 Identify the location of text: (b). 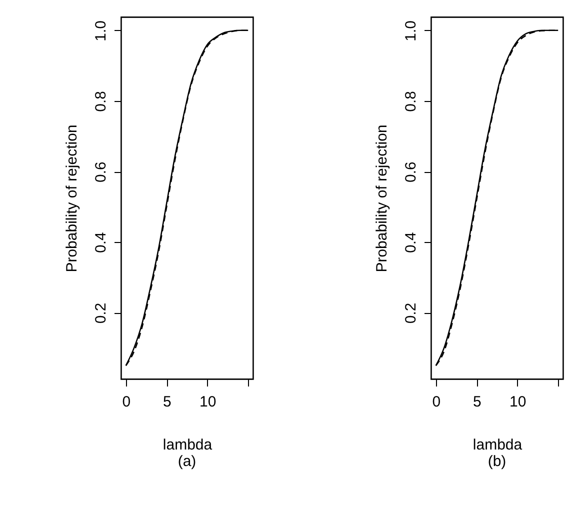
(497, 461).